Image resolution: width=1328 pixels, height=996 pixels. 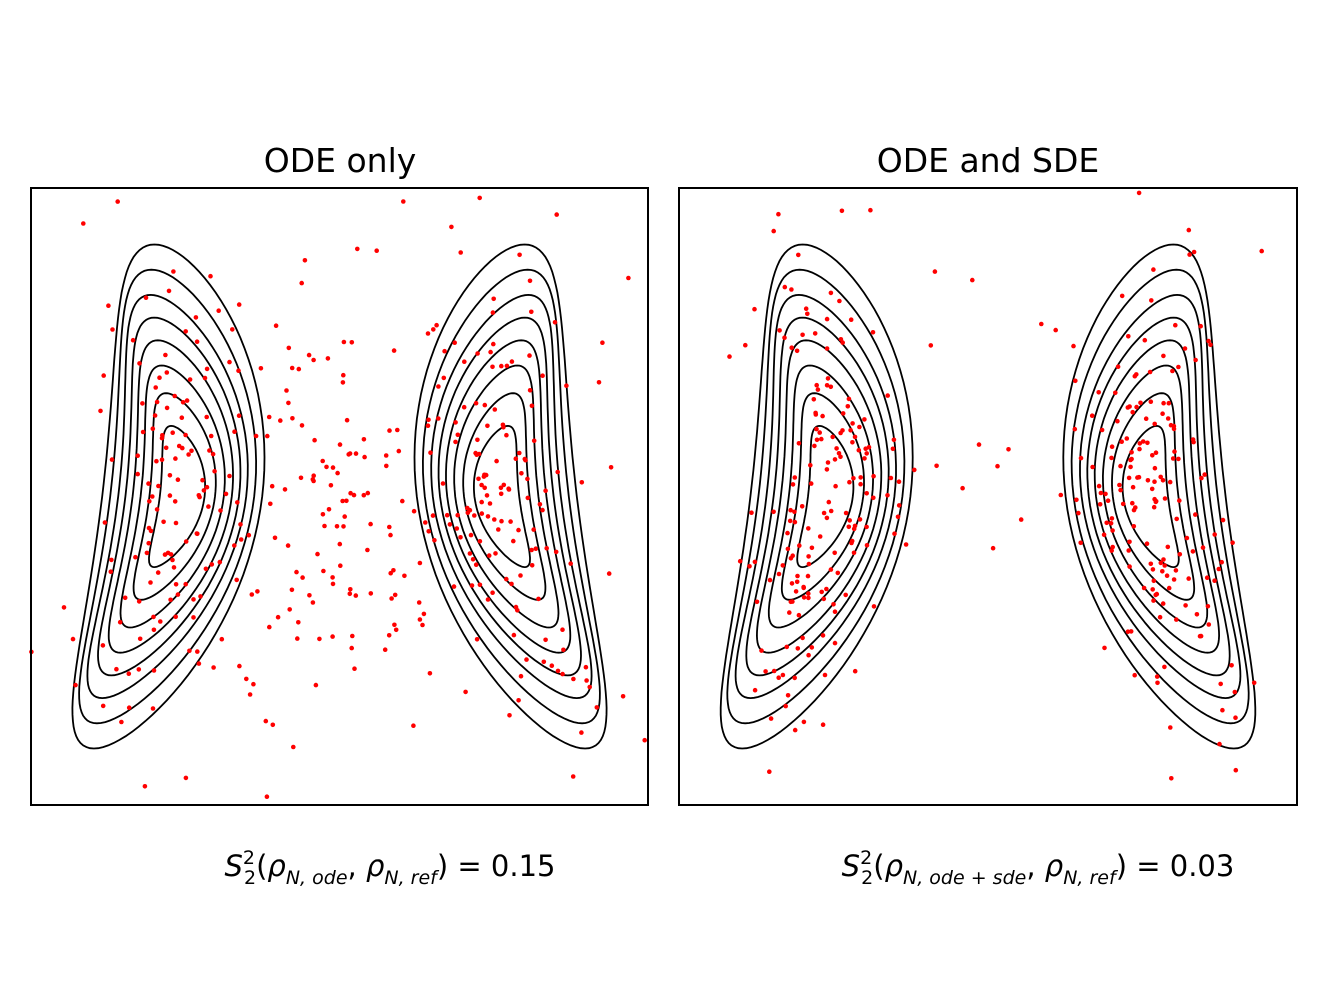 What do you see at coordinates (340, 160) in the screenshot?
I see `panel-title: ODE only` at bounding box center [340, 160].